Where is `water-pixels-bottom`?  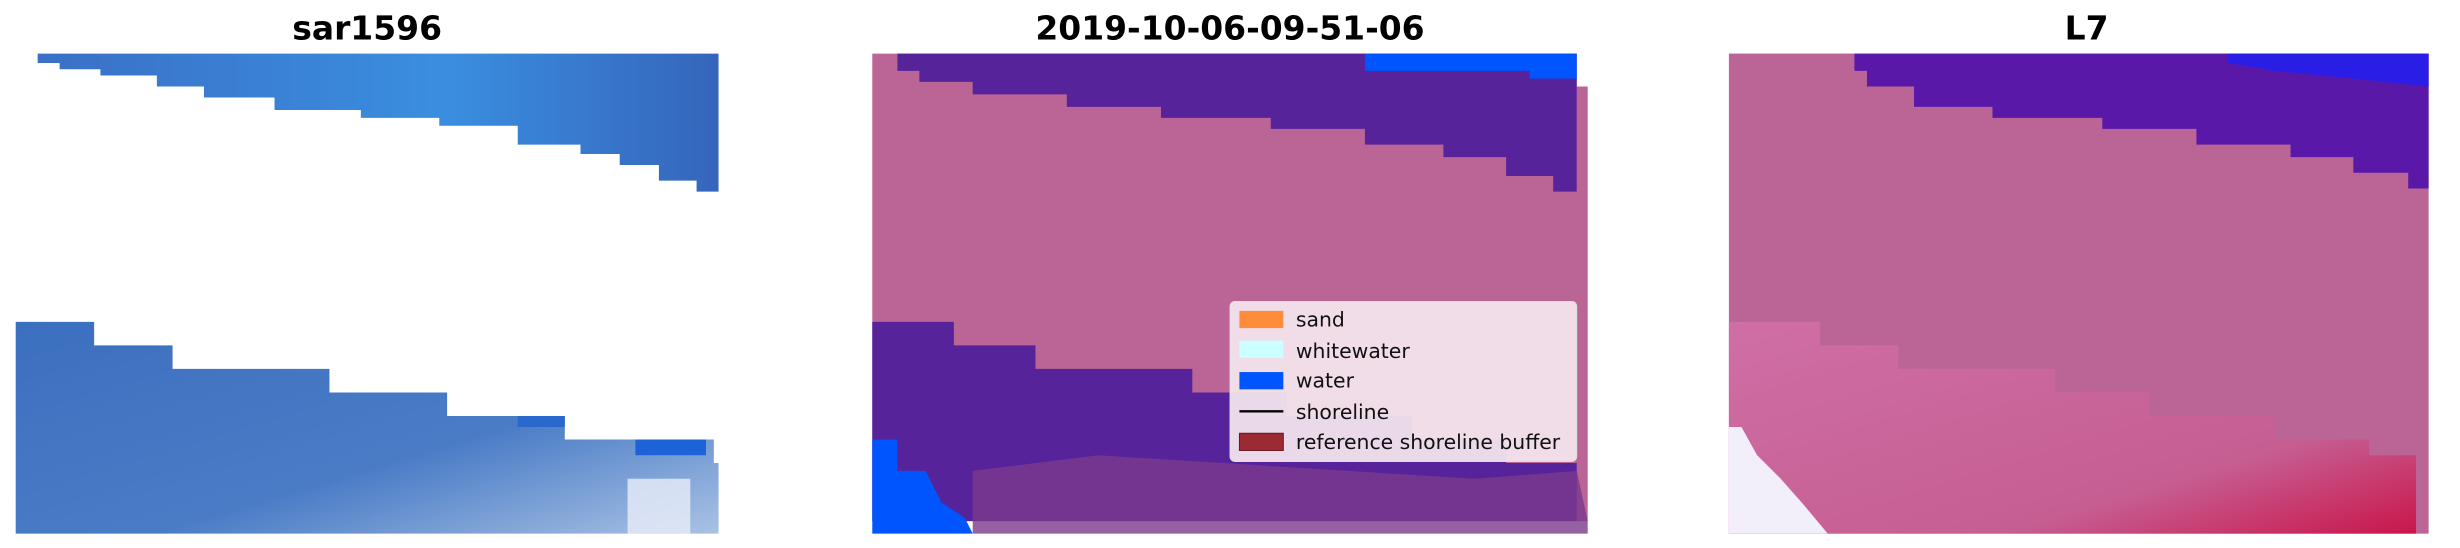
water-pixels-bottom is located at coordinates (922, 486).